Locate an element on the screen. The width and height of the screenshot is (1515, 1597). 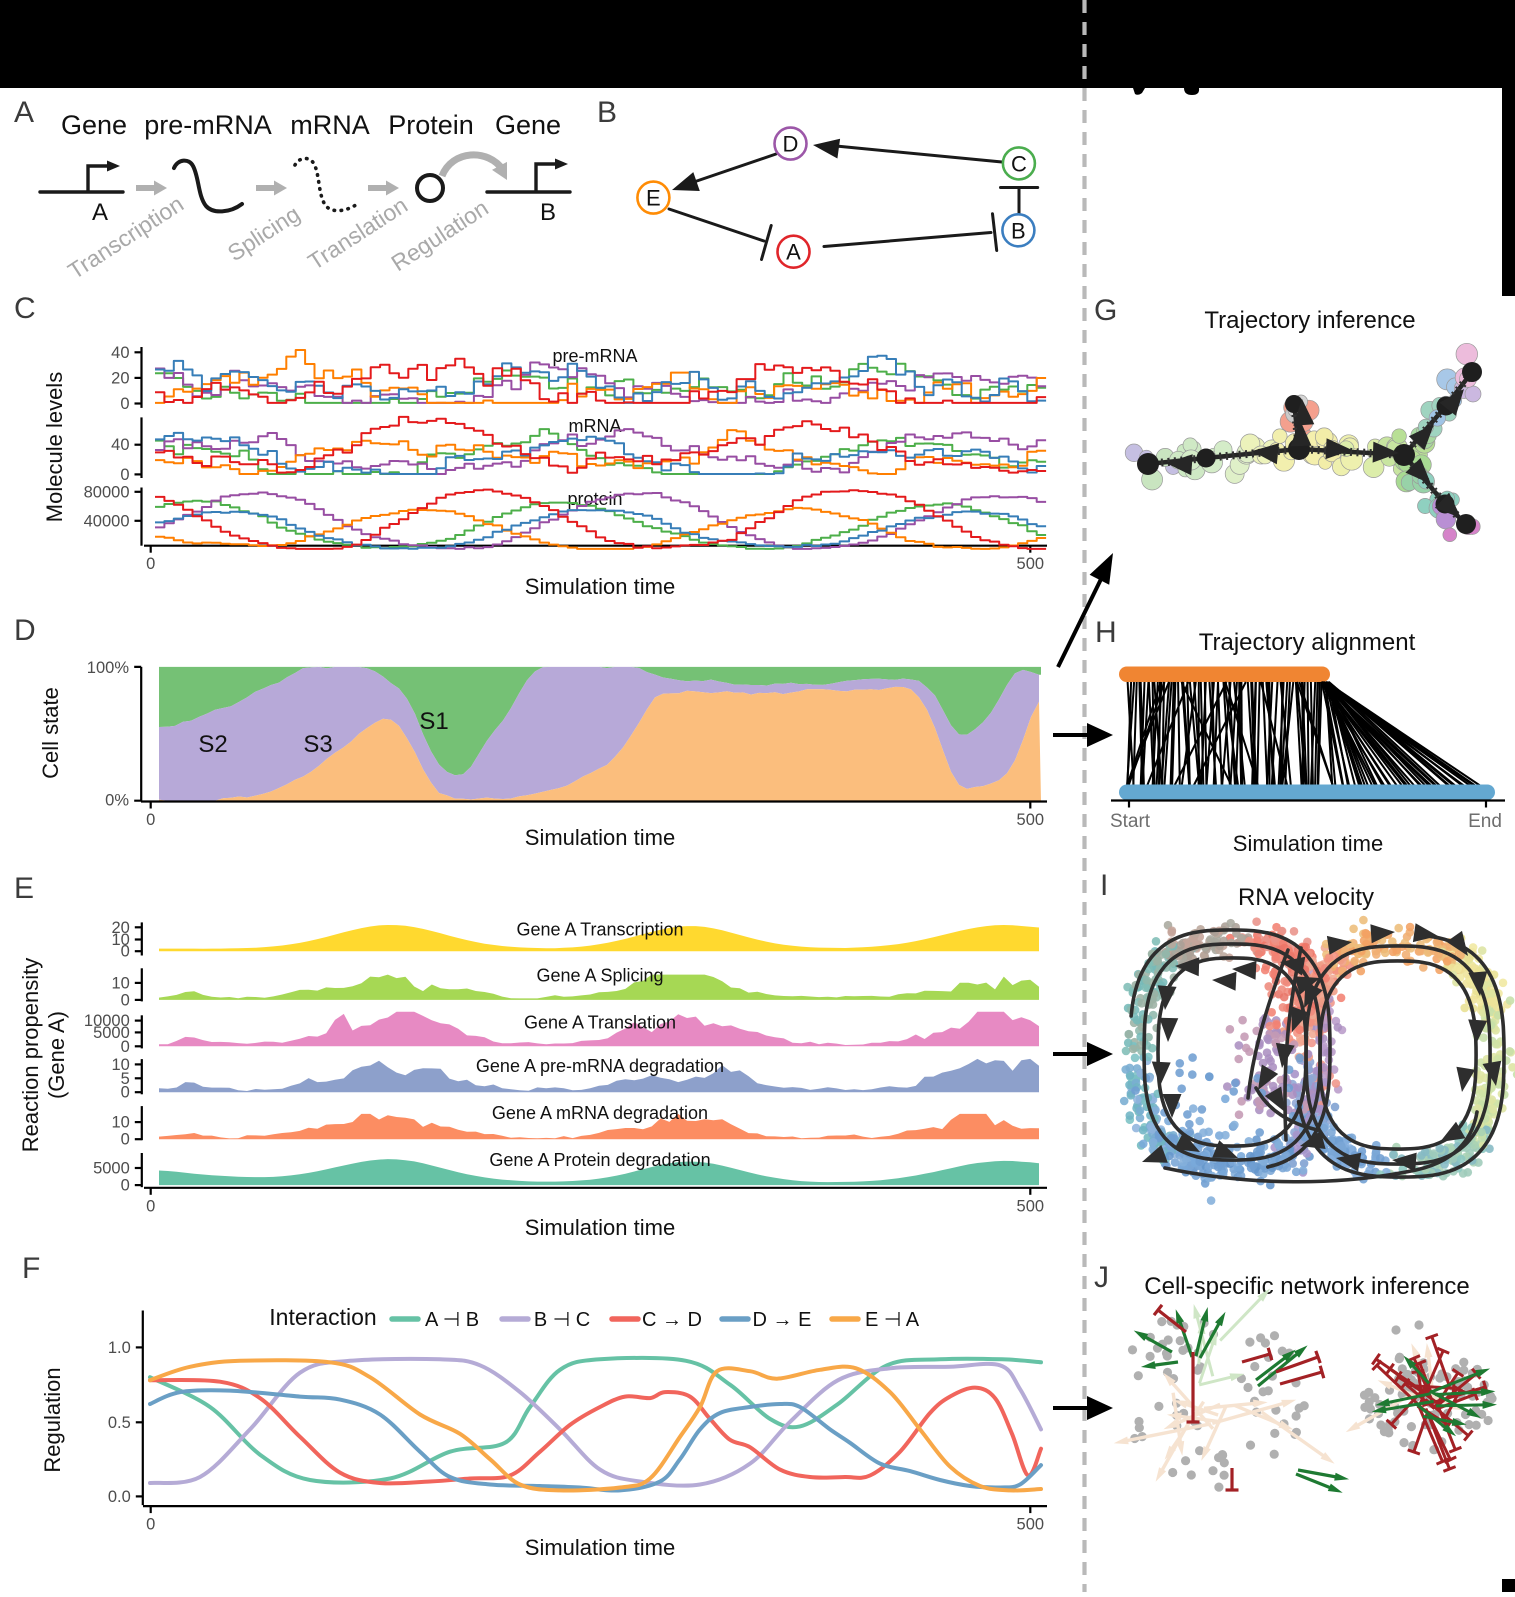
svg-text: H is located at coordinates (1106, 632).